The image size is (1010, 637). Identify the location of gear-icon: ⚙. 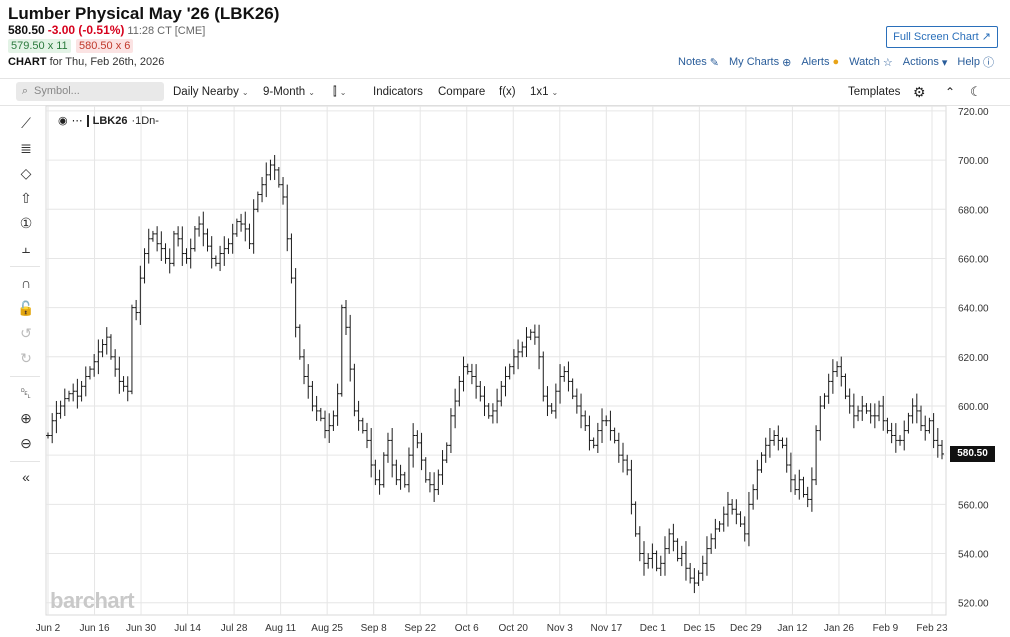
(919, 92).